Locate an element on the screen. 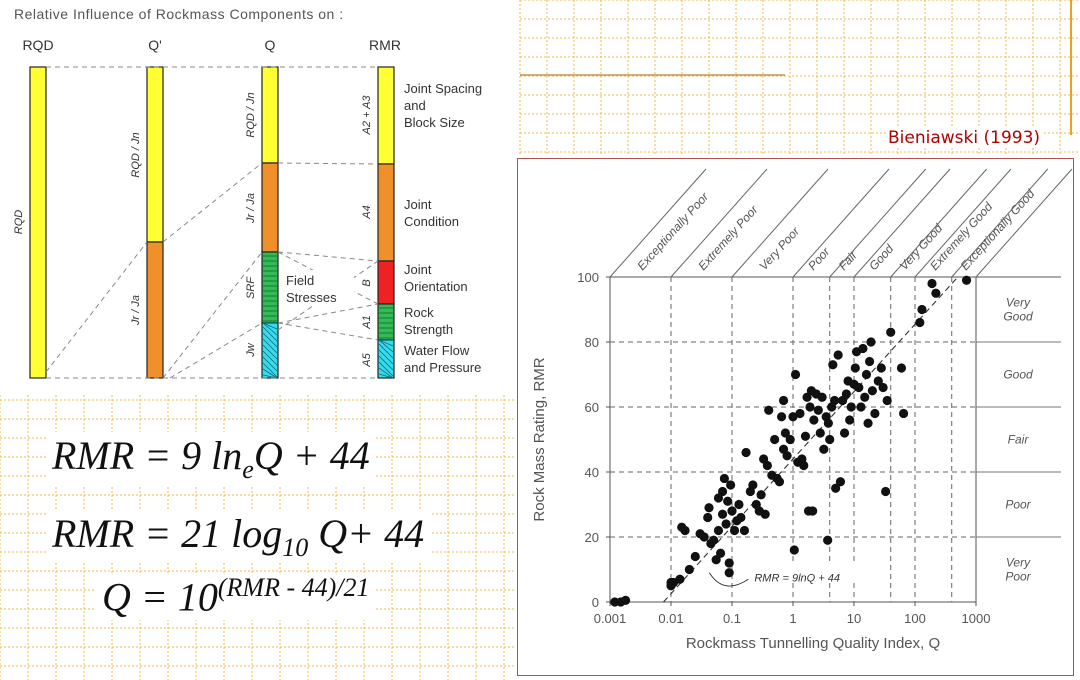  q-class-label: Fair is located at coordinates (848, 260).